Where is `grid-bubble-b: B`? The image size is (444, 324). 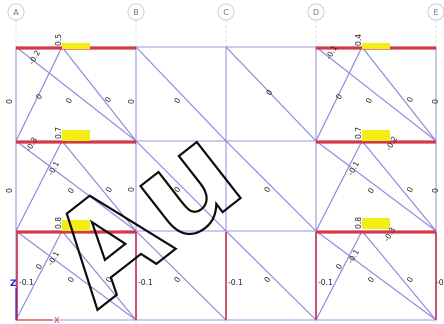
grid-bubble-b: B is located at coordinates (136, 12).